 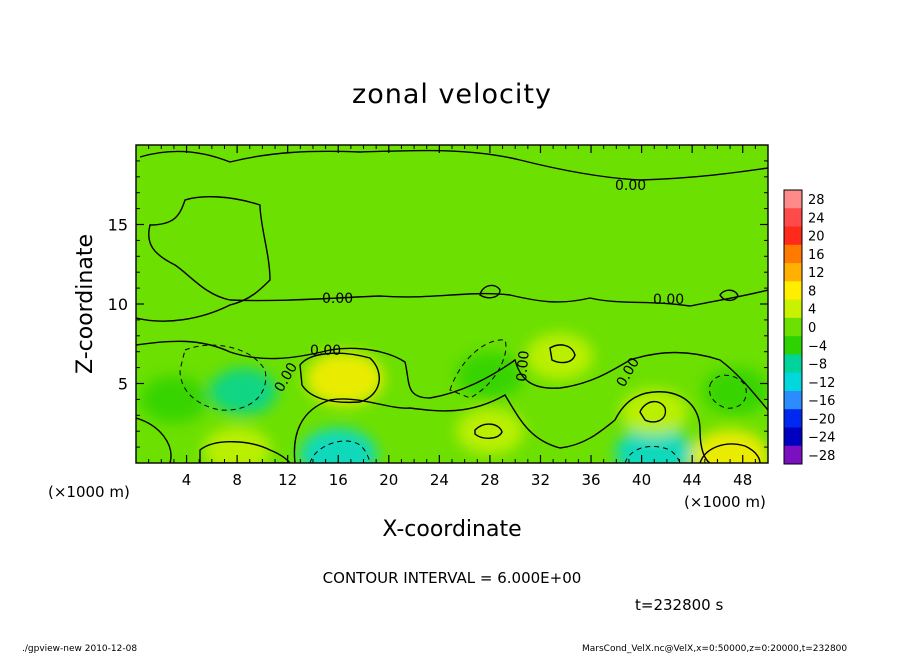 I want to click on contour-zero-bottom, so click(x=423, y=427).